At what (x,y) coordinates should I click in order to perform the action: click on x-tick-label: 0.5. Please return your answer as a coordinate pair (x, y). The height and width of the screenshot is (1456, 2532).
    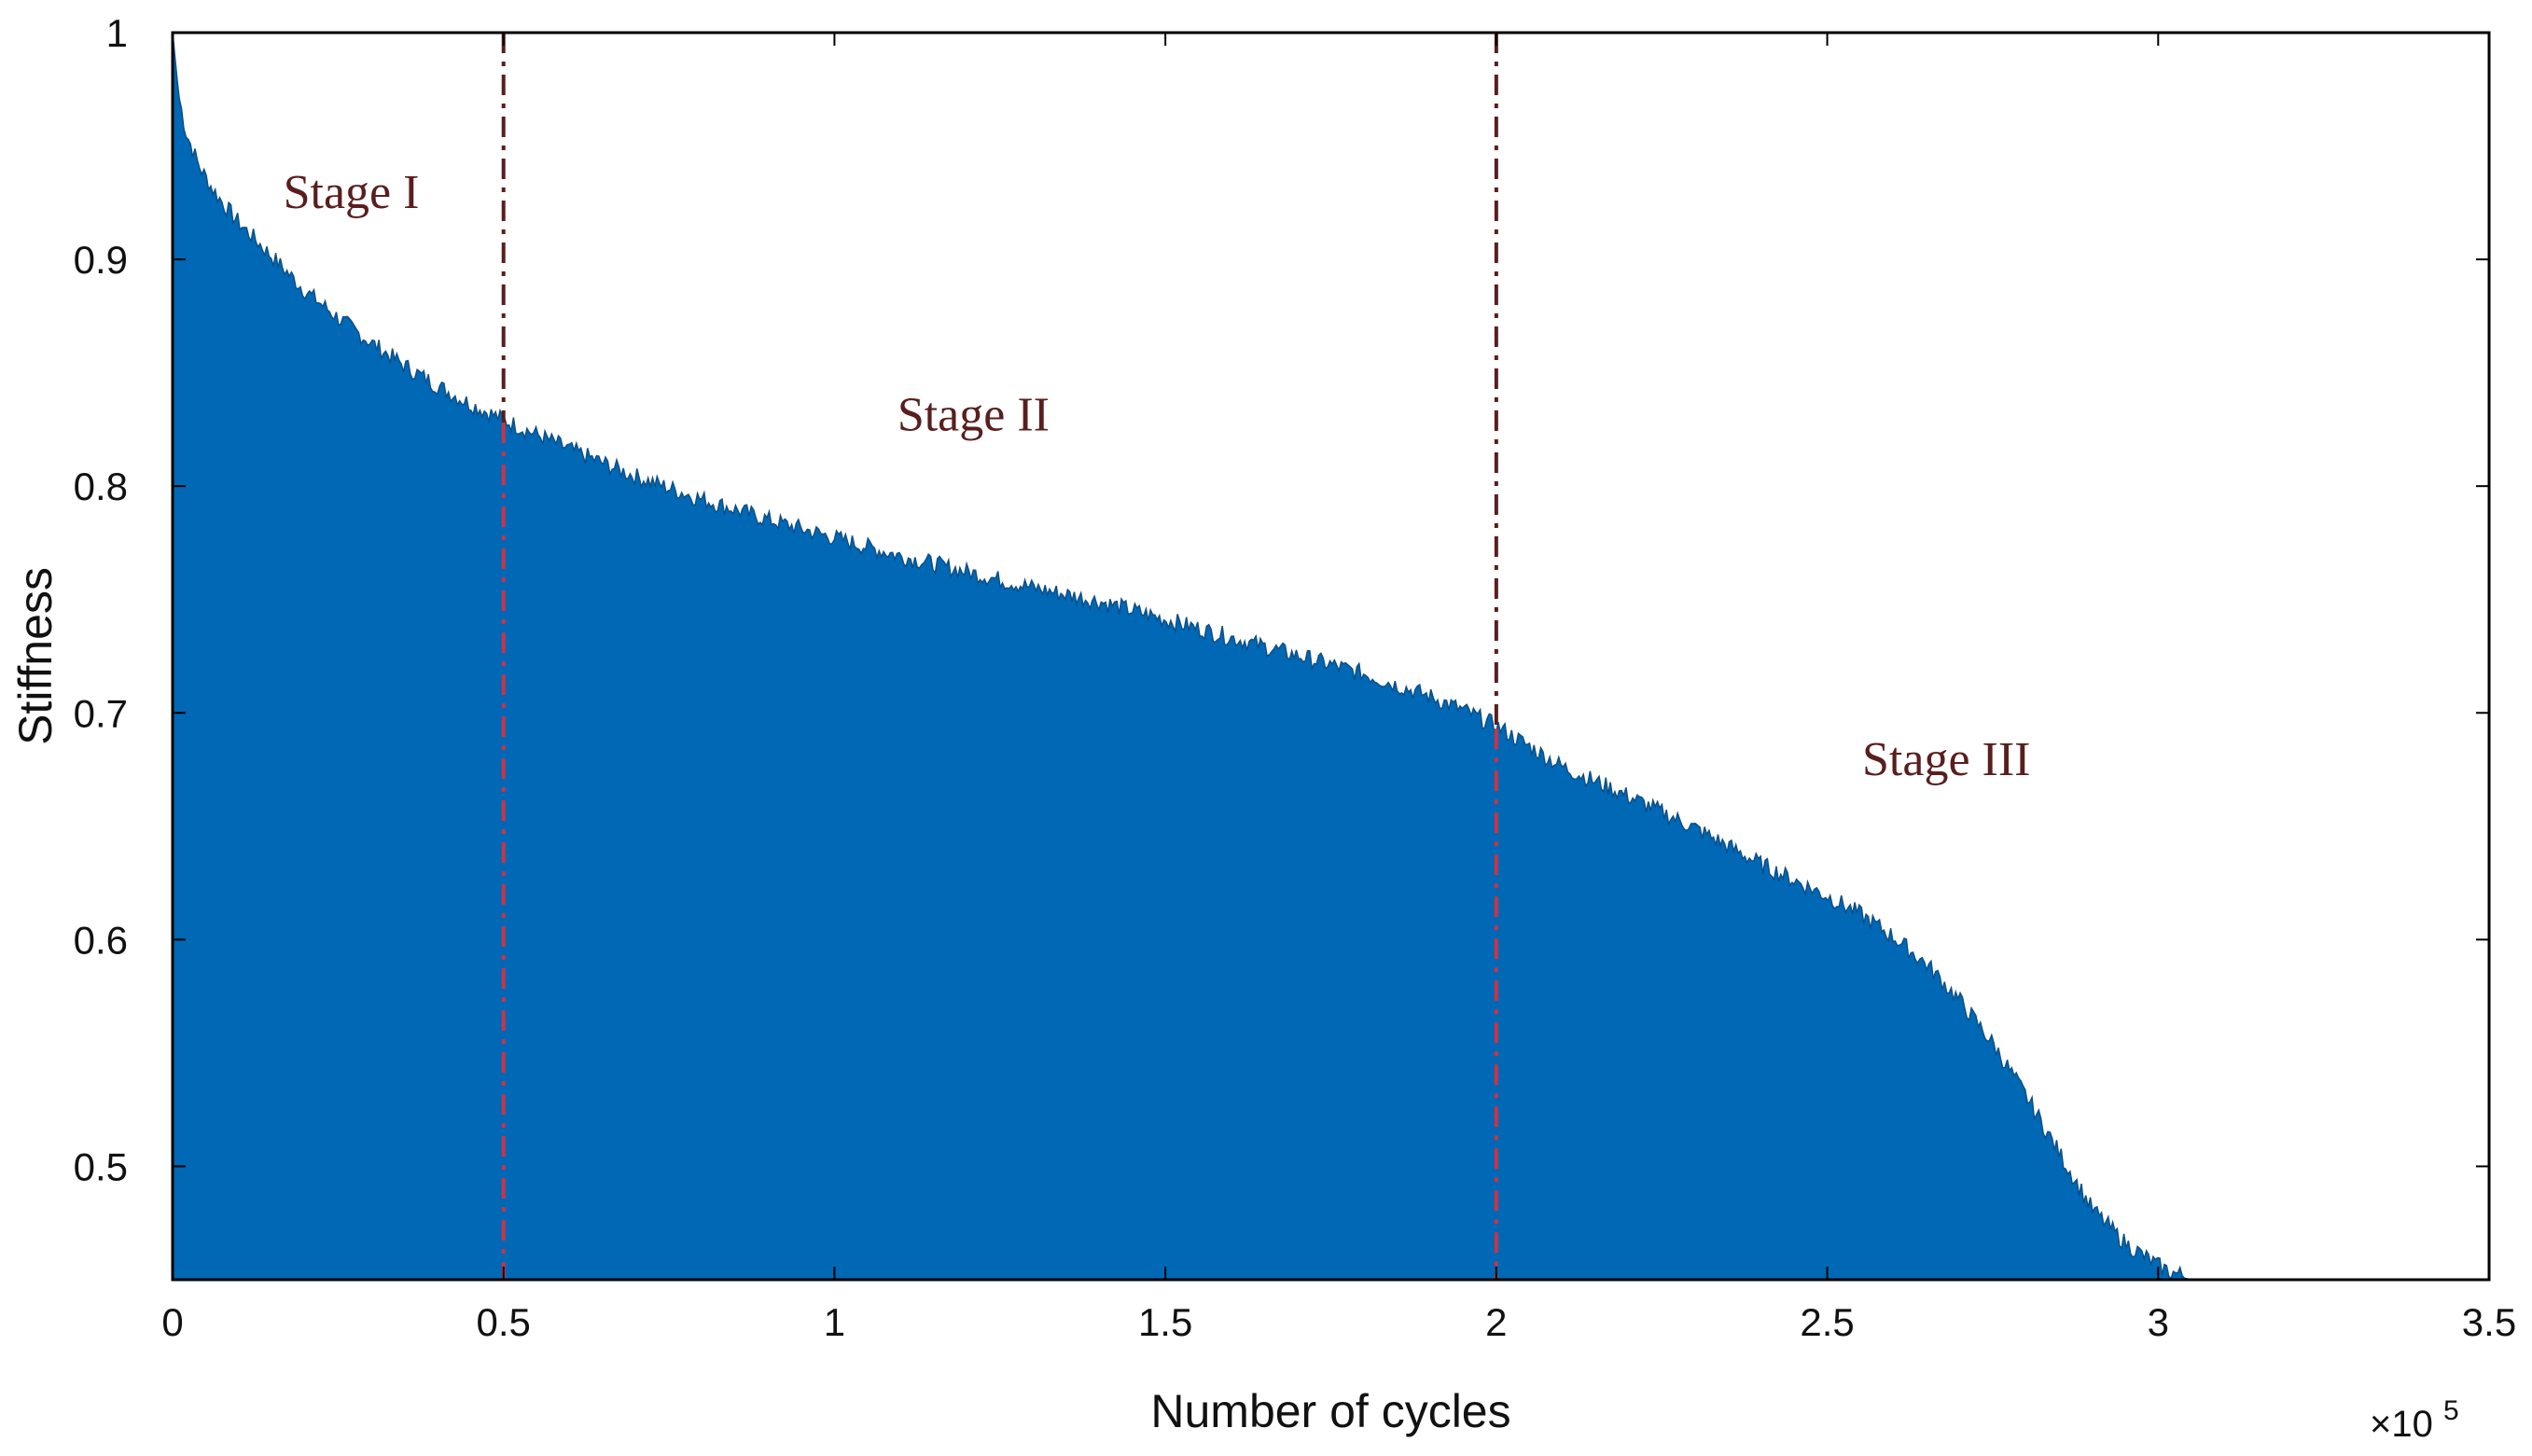
    Looking at the image, I should click on (504, 1322).